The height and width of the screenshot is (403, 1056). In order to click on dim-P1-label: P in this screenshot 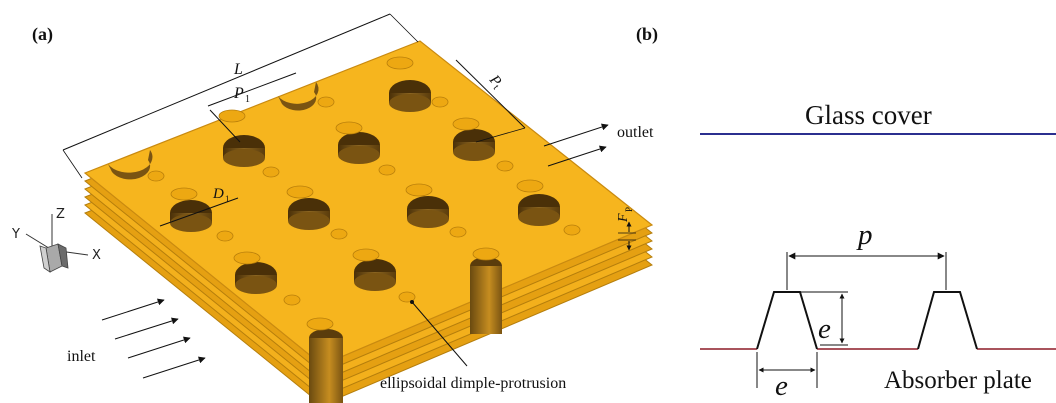, I will do `click(238, 93)`.